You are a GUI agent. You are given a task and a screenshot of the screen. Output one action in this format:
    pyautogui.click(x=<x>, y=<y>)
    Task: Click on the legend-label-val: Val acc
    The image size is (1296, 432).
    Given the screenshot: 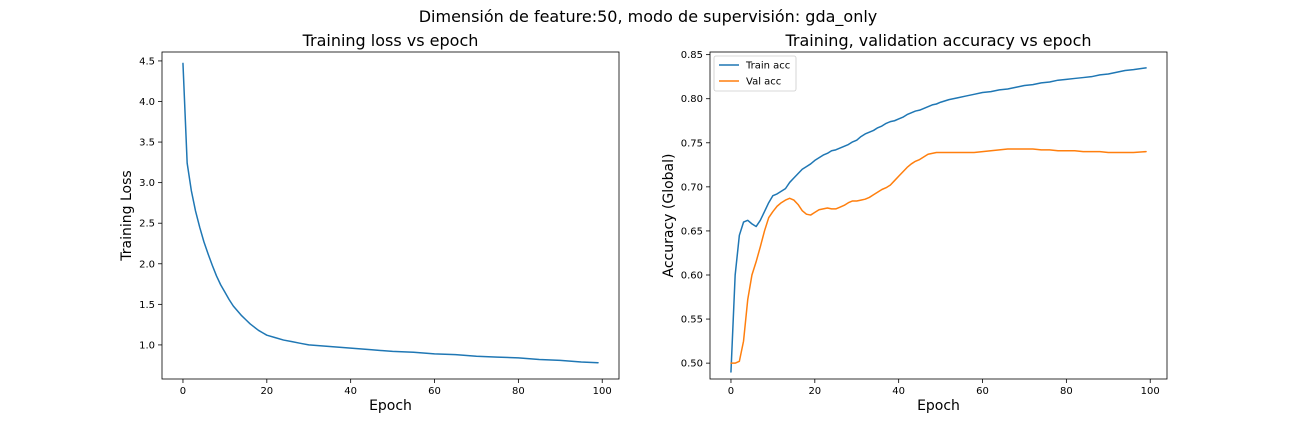 What is the action you would take?
    pyautogui.click(x=763, y=82)
    